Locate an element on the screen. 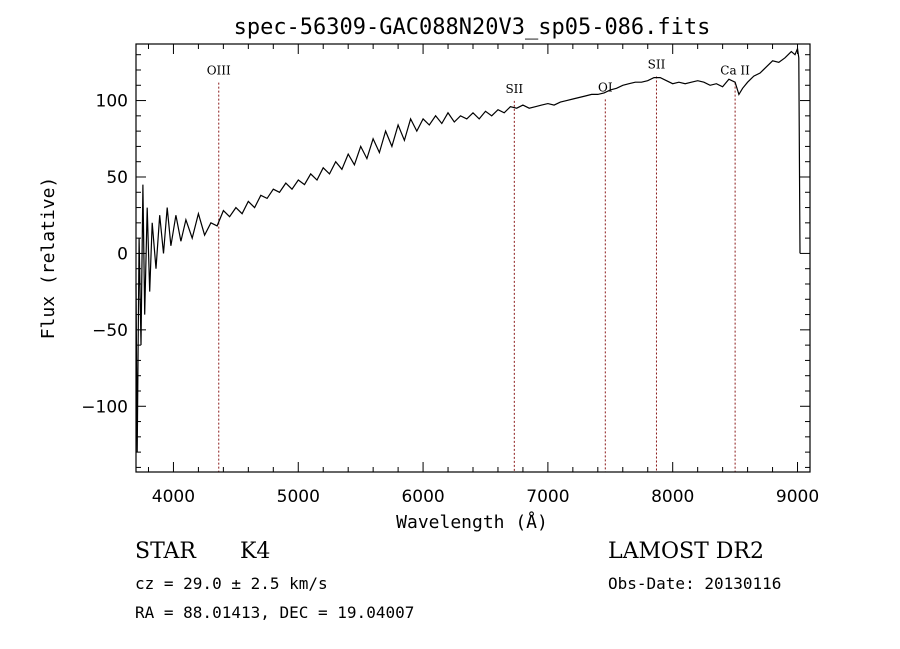 Image resolution: width=900 pixels, height=649 pixels. y-tick-label: 100 is located at coordinates (112, 102).